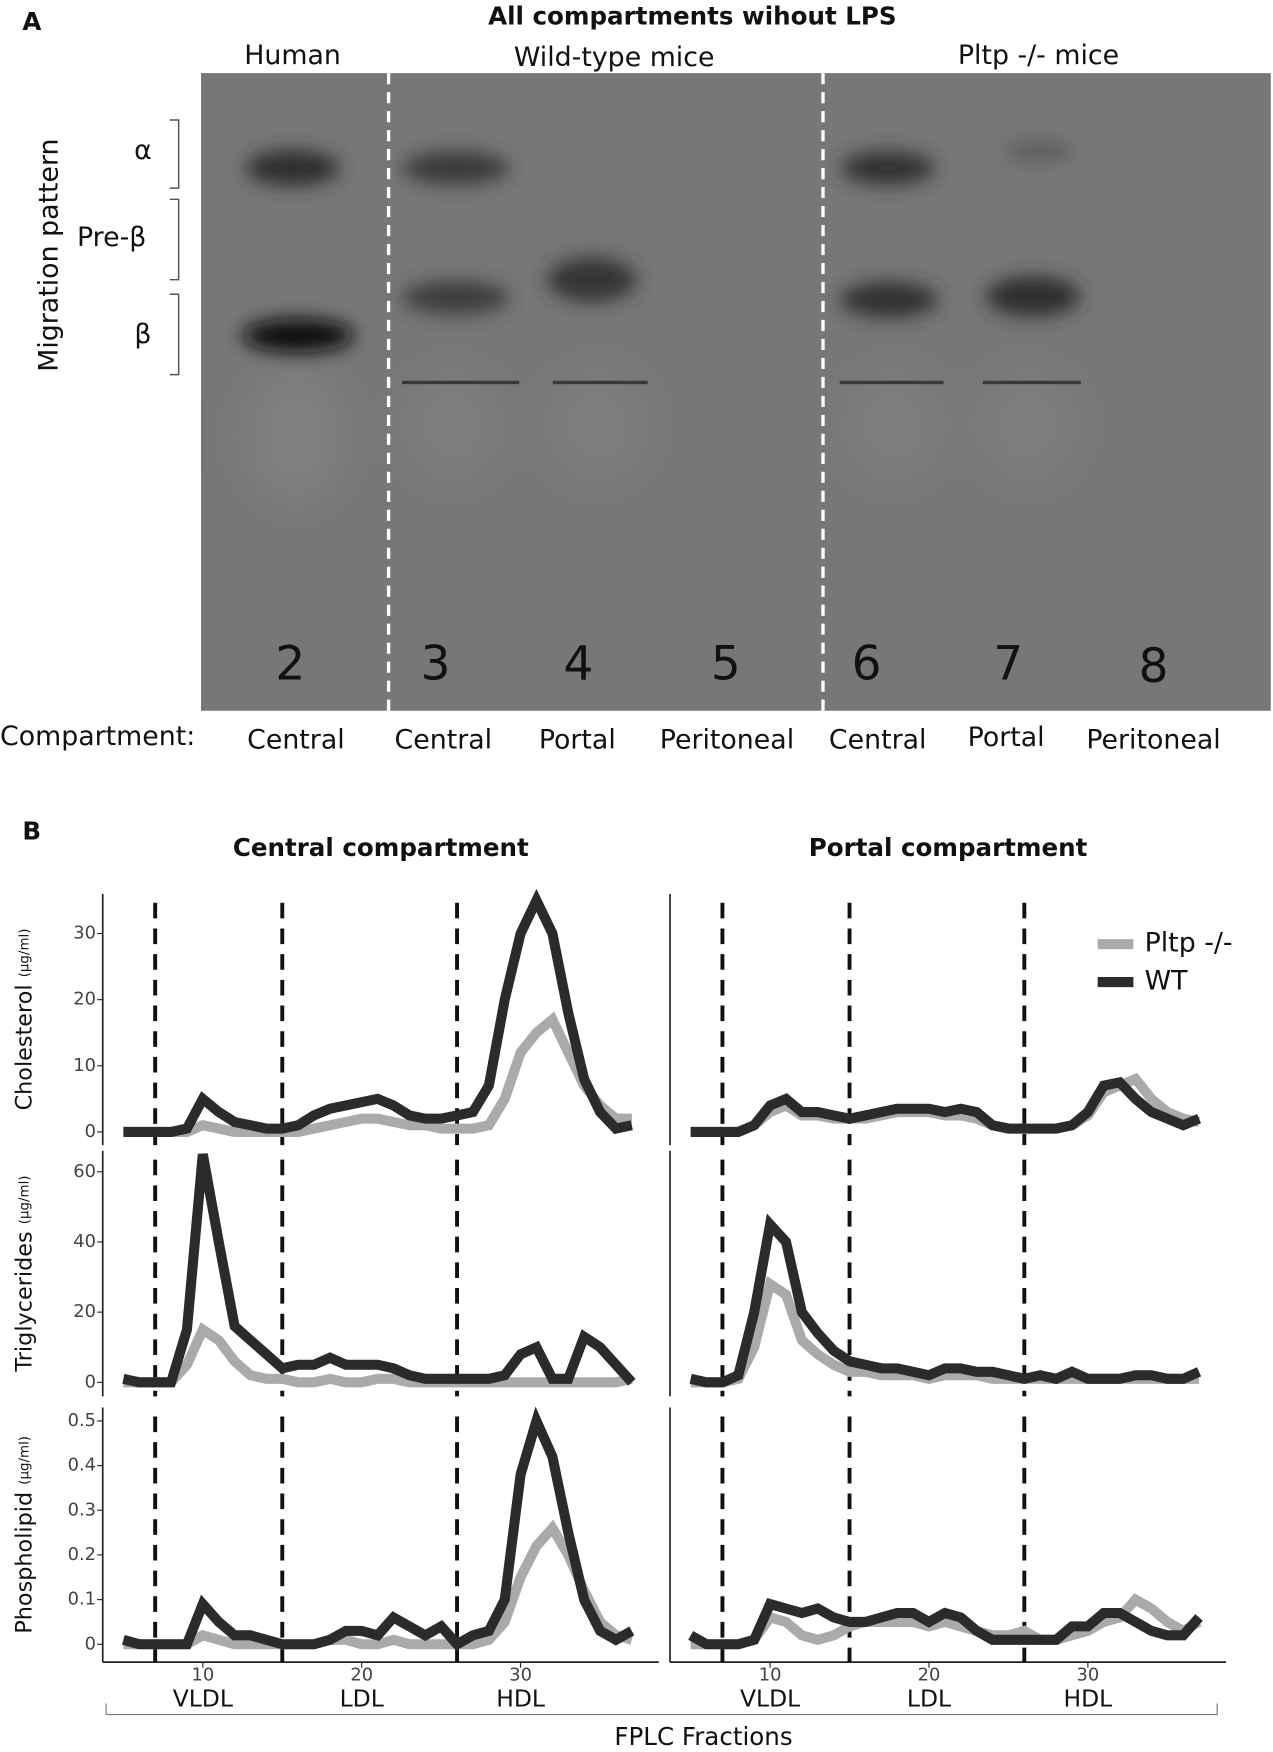 The width and height of the screenshot is (1273, 1752). What do you see at coordinates (82, 1599) in the screenshot?
I see `y-tick-label: 0.1` at bounding box center [82, 1599].